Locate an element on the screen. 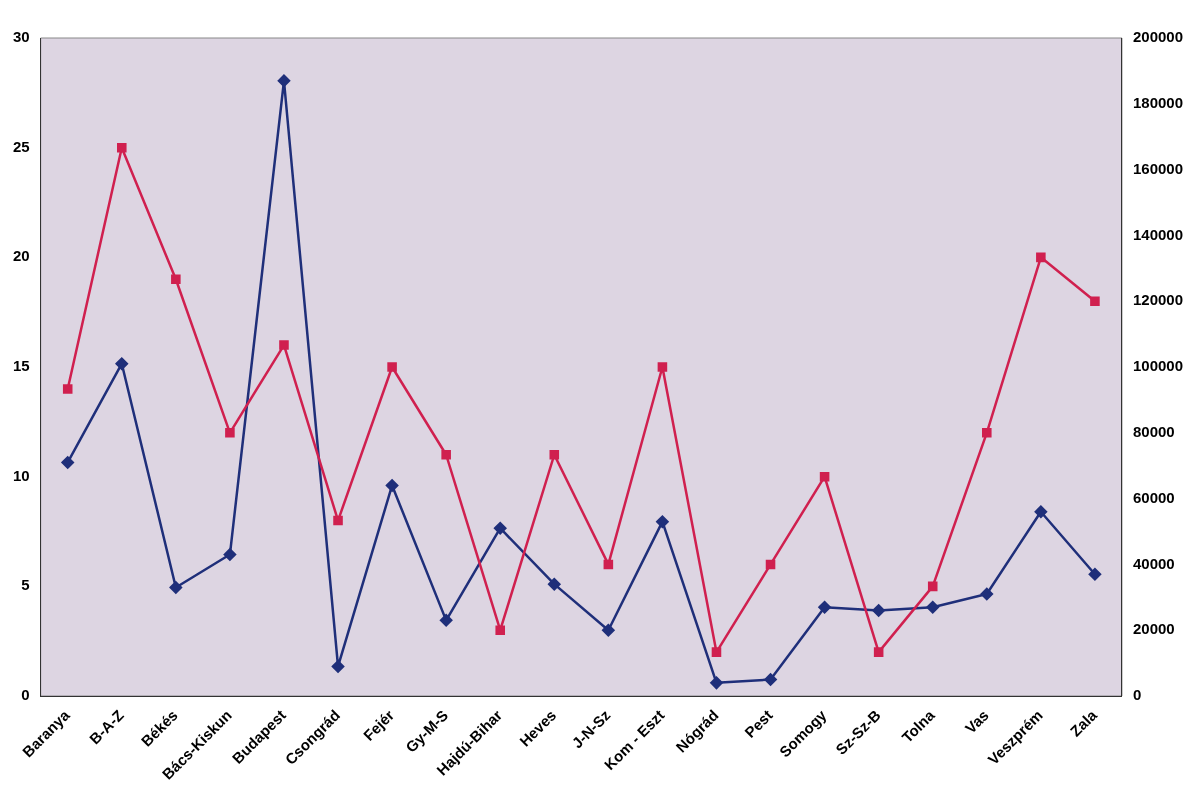 Image resolution: width=1196 pixels, height=797 pixels. x-tick-label: Vas is located at coordinates (976, 721).